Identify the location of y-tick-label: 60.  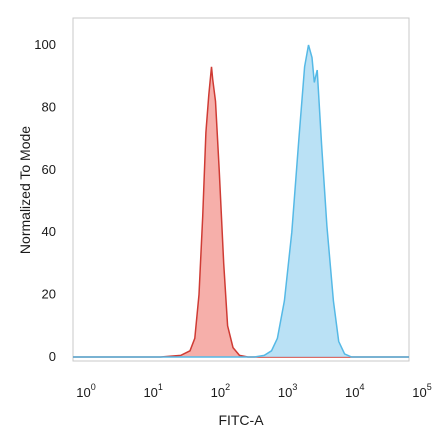
(49, 169).